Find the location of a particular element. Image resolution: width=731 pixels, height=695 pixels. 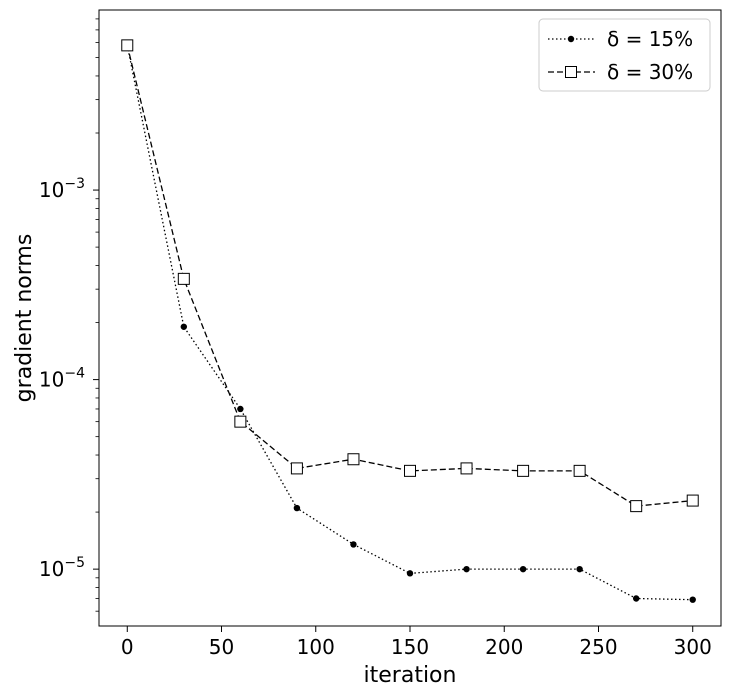

x-tick-label: 150 is located at coordinates (410, 647).